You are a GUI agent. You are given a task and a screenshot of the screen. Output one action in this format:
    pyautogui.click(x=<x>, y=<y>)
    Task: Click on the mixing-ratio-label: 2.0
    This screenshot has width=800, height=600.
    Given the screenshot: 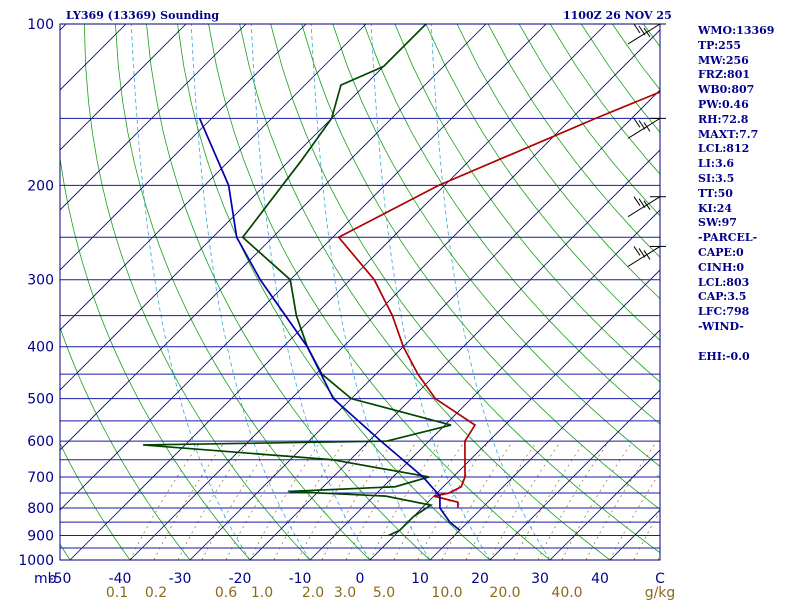 What is the action you would take?
    pyautogui.click(x=313, y=592)
    